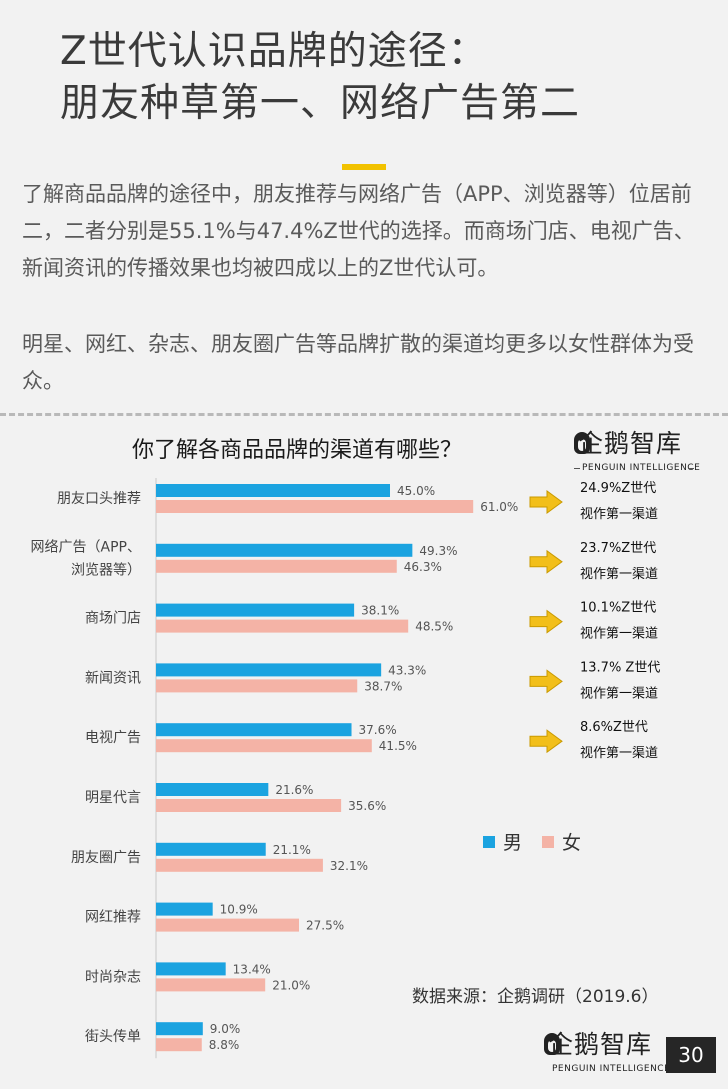 The width and height of the screenshot is (728, 1089). What do you see at coordinates (291, 985) in the screenshot?
I see `value-label-female-8: 21.0%` at bounding box center [291, 985].